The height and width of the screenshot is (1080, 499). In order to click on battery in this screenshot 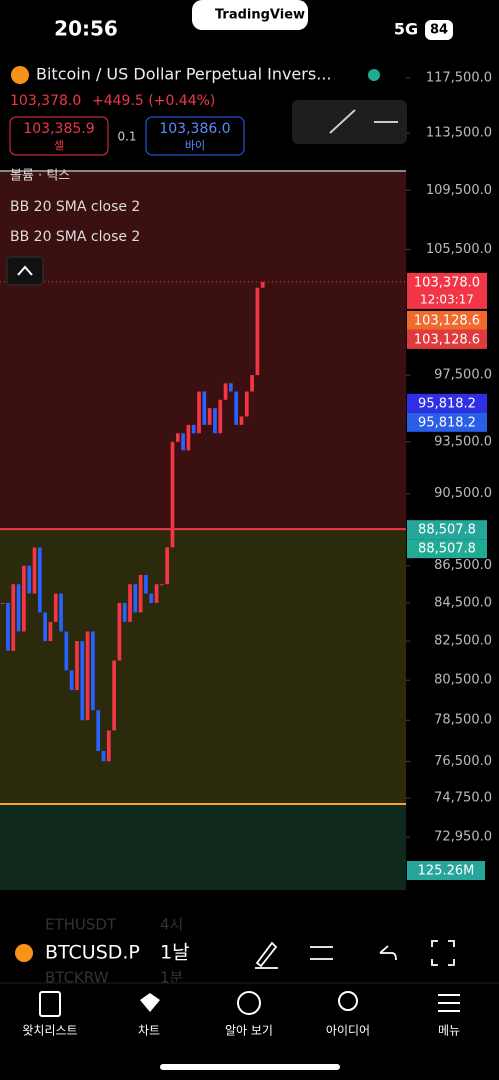, I will do `click(439, 30)`.